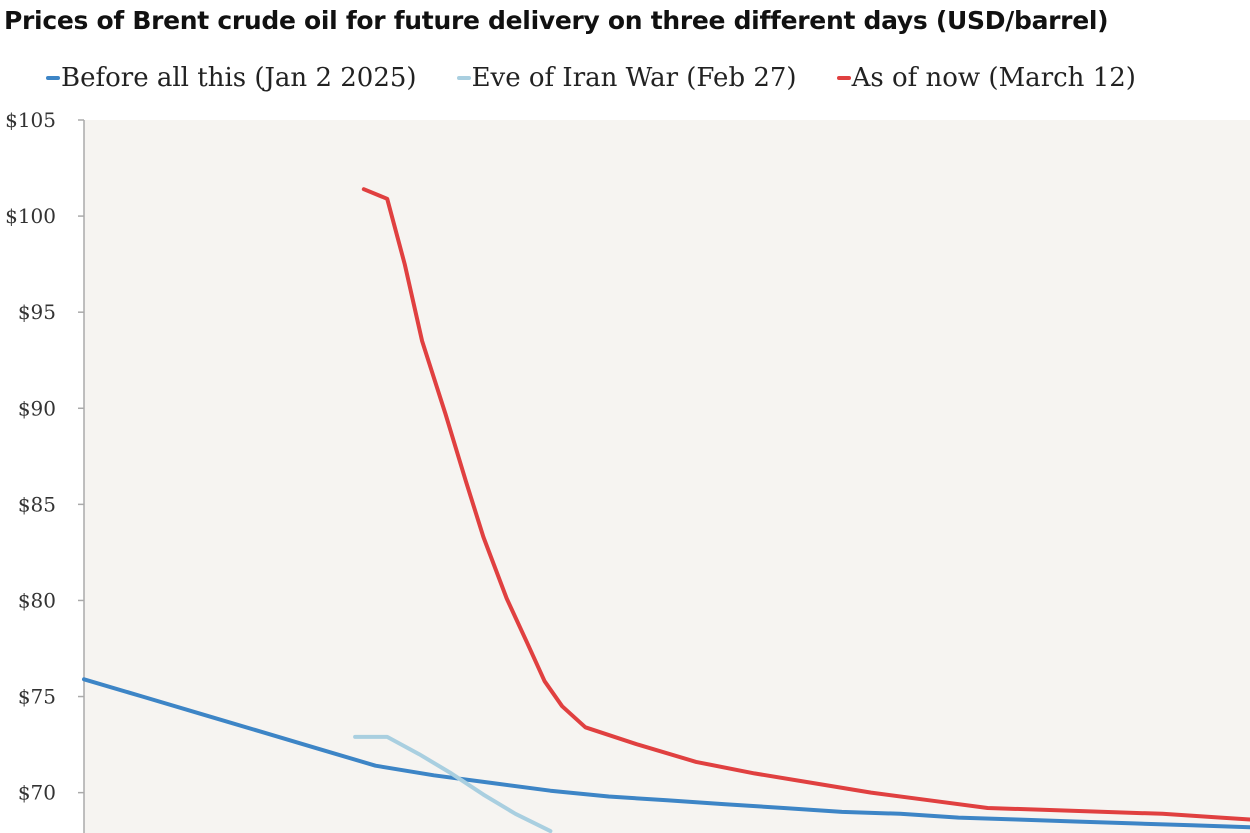 Image resolution: width=1250 pixels, height=833 pixels. Describe the element at coordinates (843, 78) in the screenshot. I see `legend-swatch-as-of-now` at that location.